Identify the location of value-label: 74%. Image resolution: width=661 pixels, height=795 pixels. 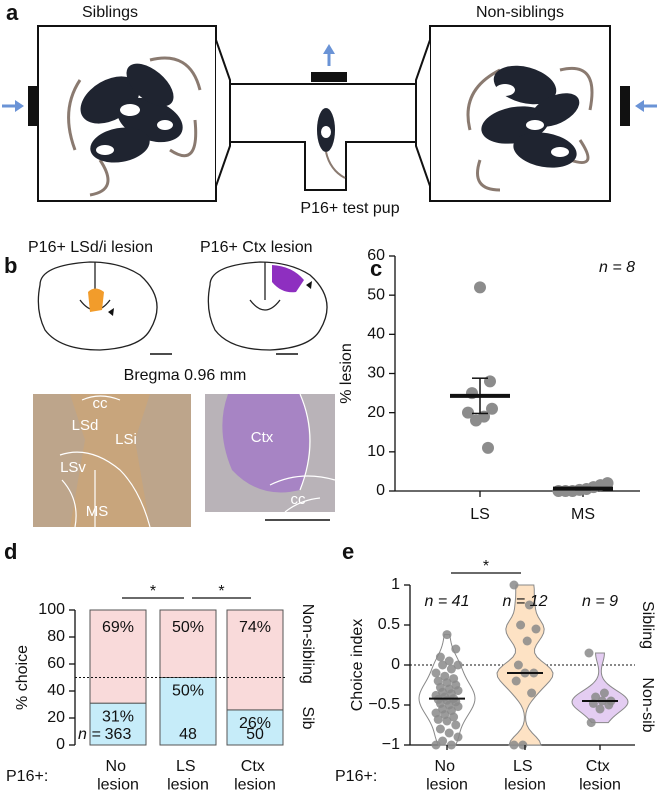
(255, 627).